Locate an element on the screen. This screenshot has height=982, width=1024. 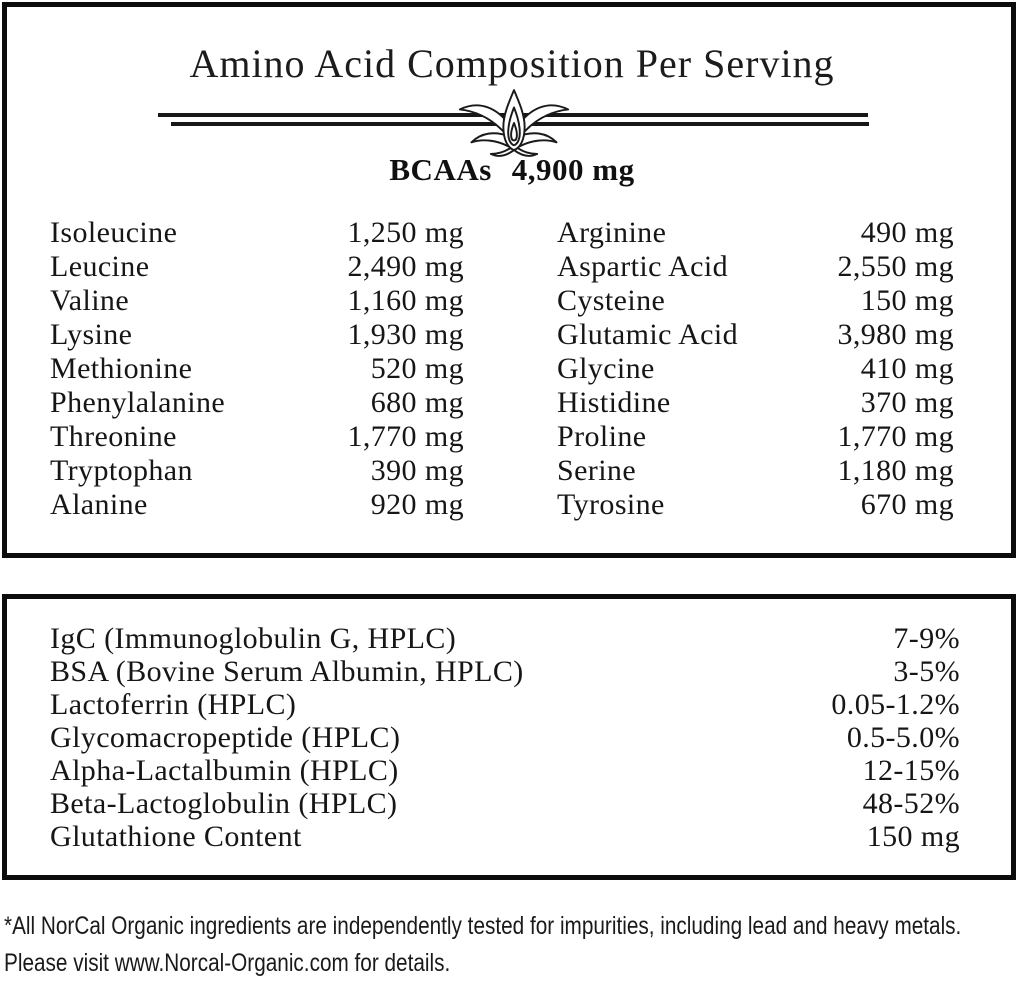
title-divider is located at coordinates (514, 123).